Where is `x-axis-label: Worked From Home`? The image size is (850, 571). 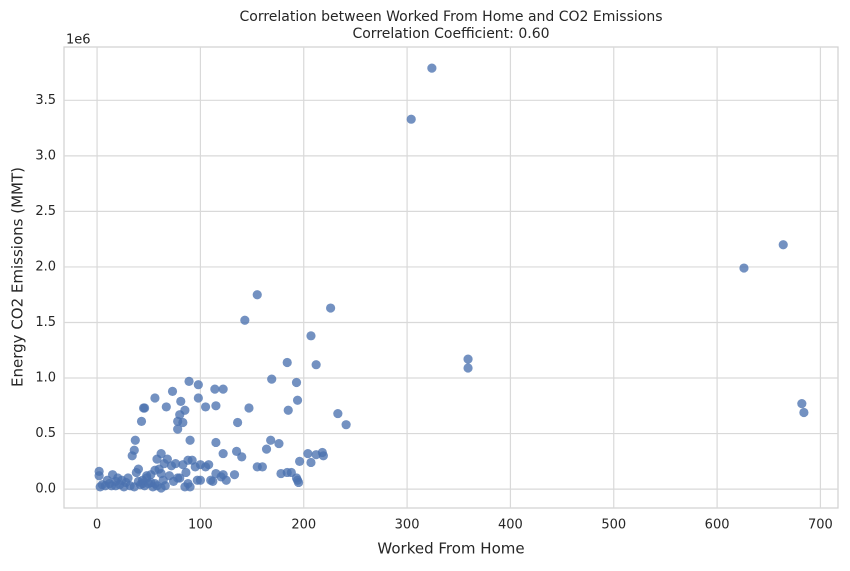
x-axis-label: Worked From Home is located at coordinates (450, 549).